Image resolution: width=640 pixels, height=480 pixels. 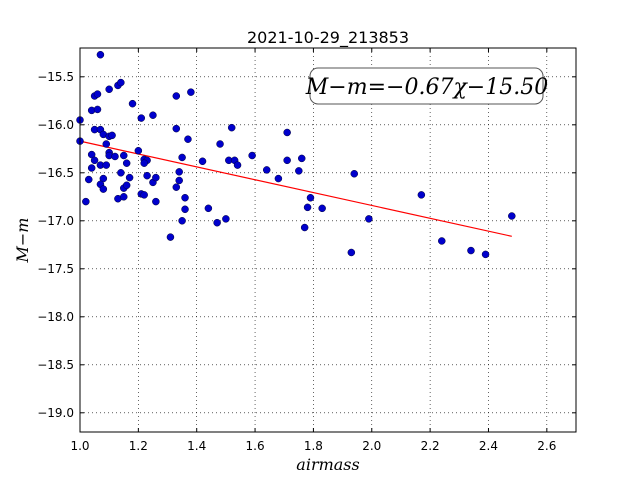 I want to click on x-axis-label: airmass, so click(x=327, y=464).